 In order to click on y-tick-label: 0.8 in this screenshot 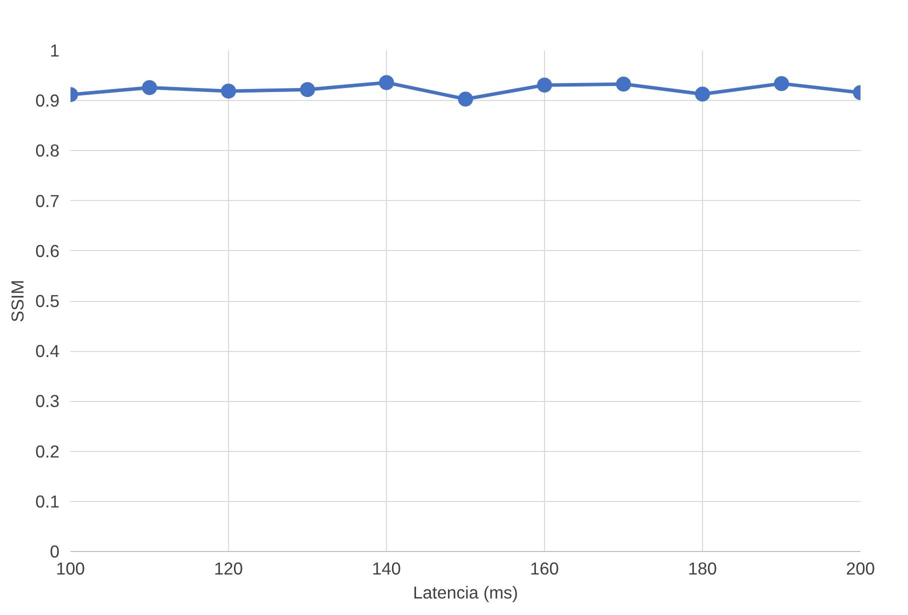, I will do `click(47, 150)`.